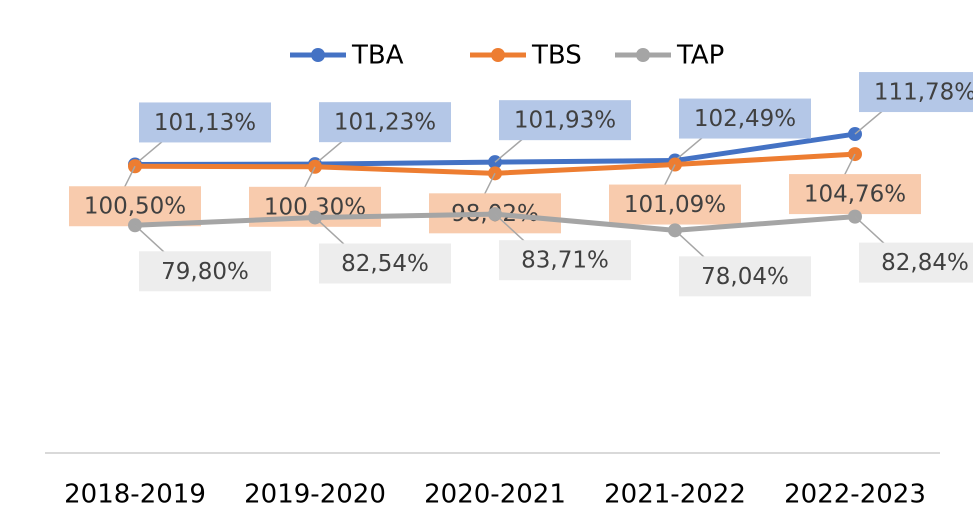 The width and height of the screenshot is (973, 529). What do you see at coordinates (377, 56) in the screenshot?
I see `legend-label: TBA` at bounding box center [377, 56].